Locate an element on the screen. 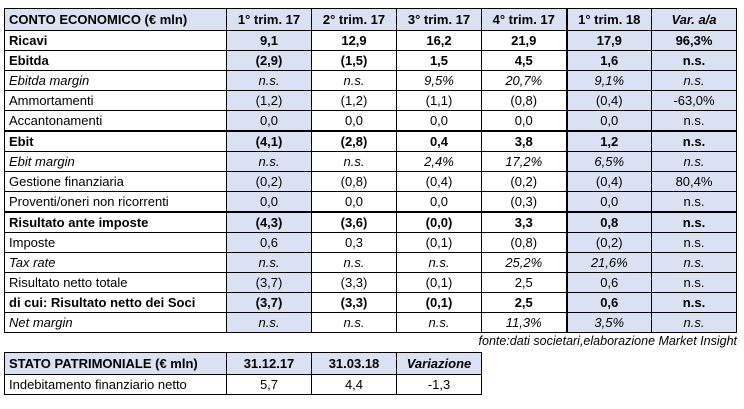  row-label: Ebit margin is located at coordinates (115, 161).